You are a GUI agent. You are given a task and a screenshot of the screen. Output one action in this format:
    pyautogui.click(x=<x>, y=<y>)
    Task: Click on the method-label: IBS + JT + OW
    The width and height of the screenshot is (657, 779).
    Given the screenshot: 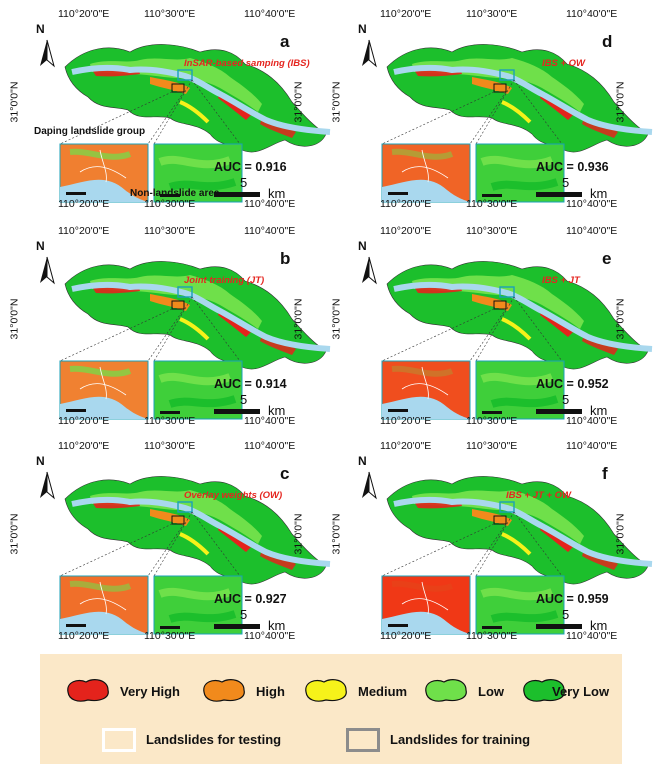 What is the action you would take?
    pyautogui.click(x=538, y=495)
    